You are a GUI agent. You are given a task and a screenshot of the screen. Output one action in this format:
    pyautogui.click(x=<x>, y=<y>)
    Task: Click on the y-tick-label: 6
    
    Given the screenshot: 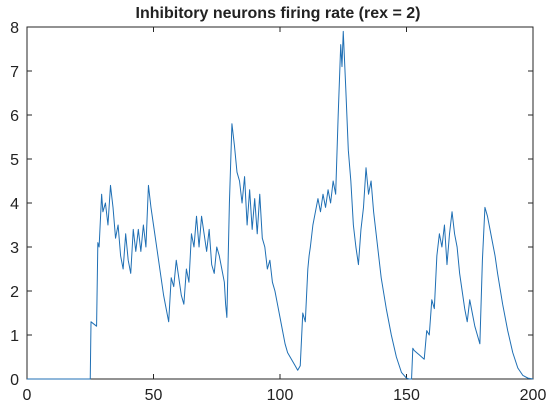 What is the action you would take?
    pyautogui.click(x=14, y=116)
    